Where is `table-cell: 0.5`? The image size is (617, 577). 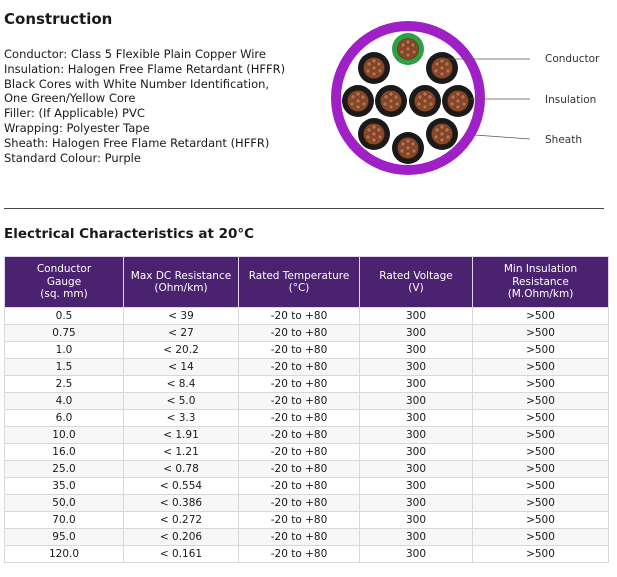
table-cell: 0.5 is located at coordinates (64, 316).